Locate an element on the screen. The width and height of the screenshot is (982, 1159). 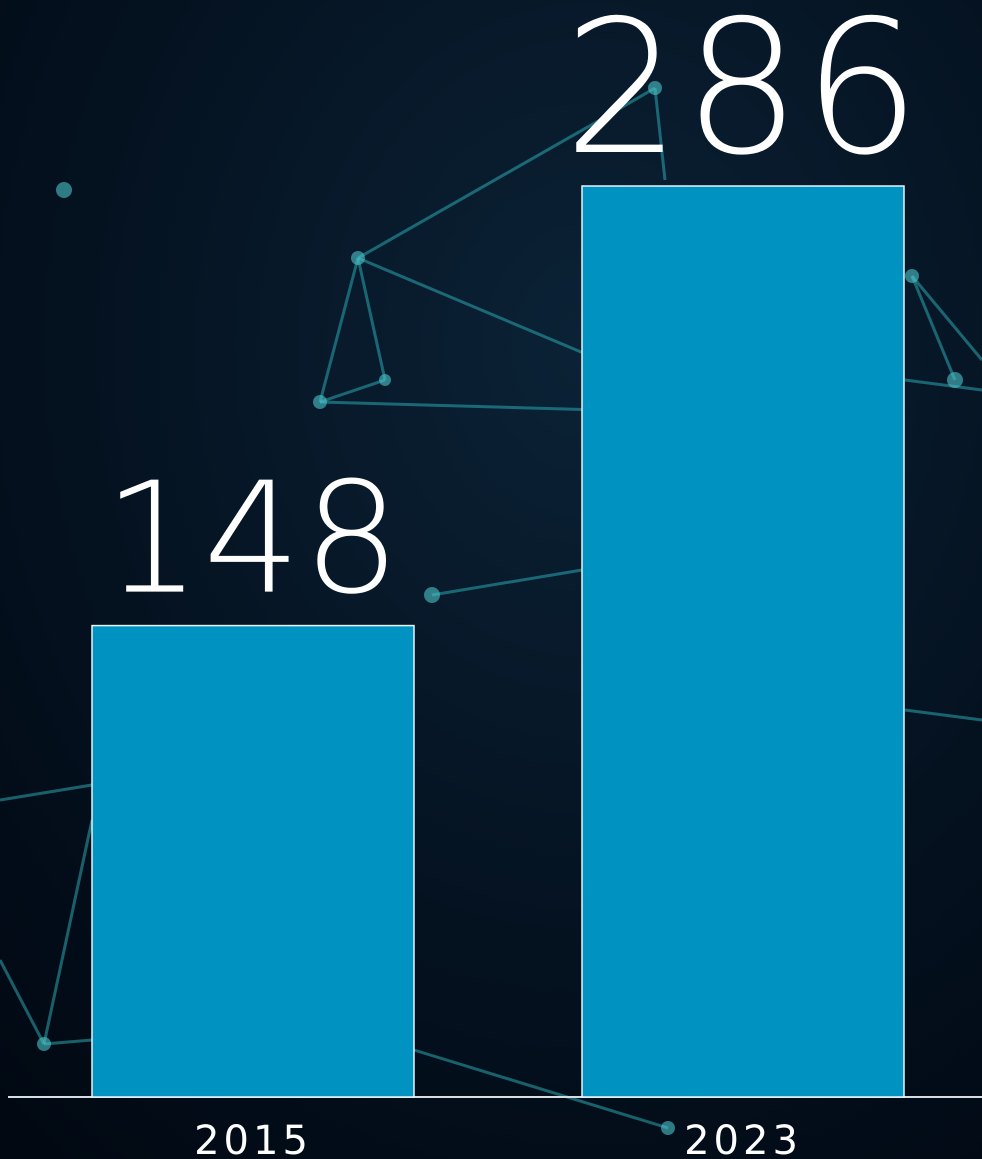
data-label: 148 is located at coordinates (252, 539).